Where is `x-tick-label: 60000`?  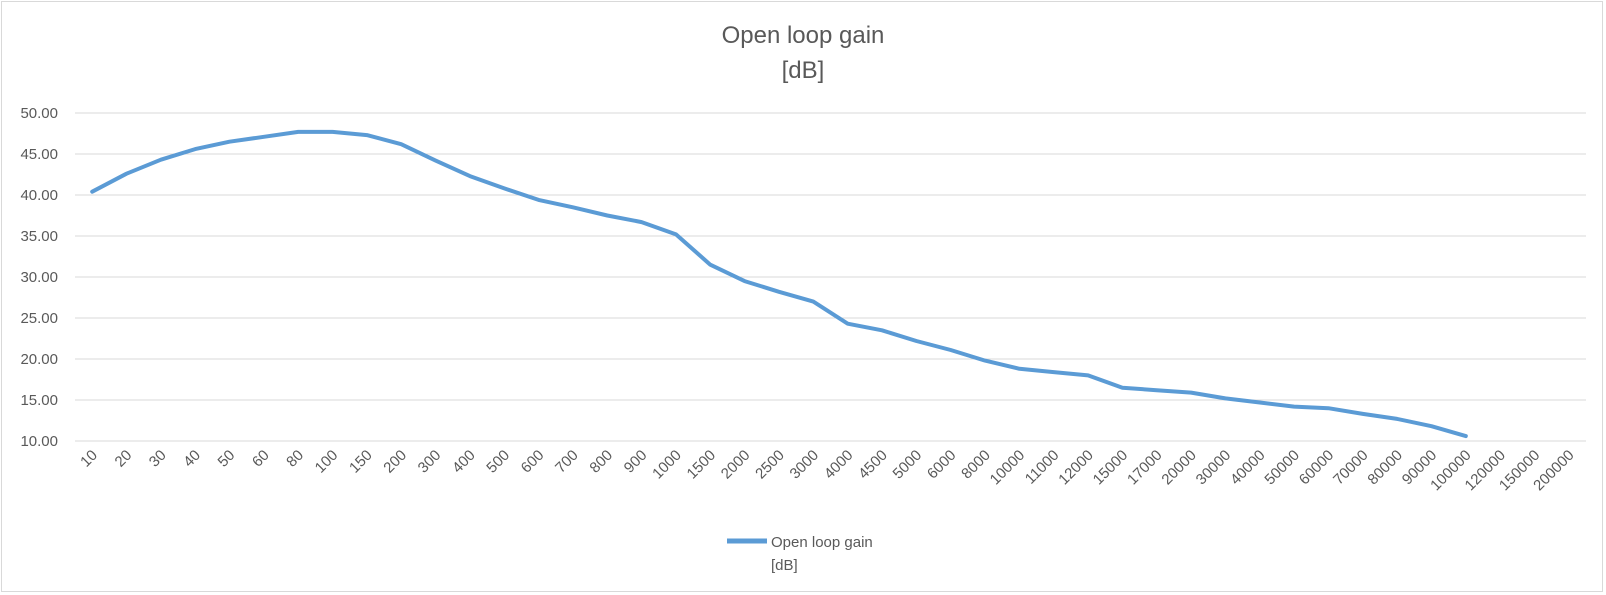
x-tick-label: 60000 is located at coordinates (1317, 468).